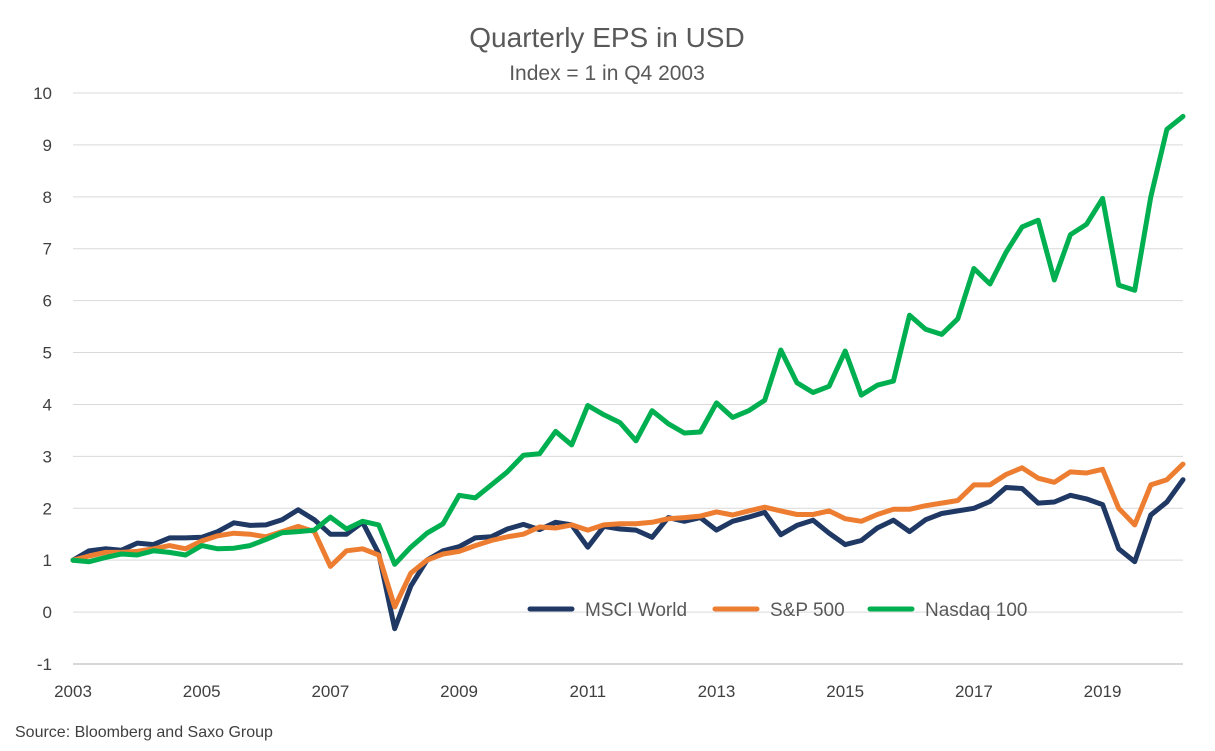 The width and height of the screenshot is (1215, 751). Describe the element at coordinates (807, 610) in the screenshot. I see `legend-label: S&P 500` at that location.